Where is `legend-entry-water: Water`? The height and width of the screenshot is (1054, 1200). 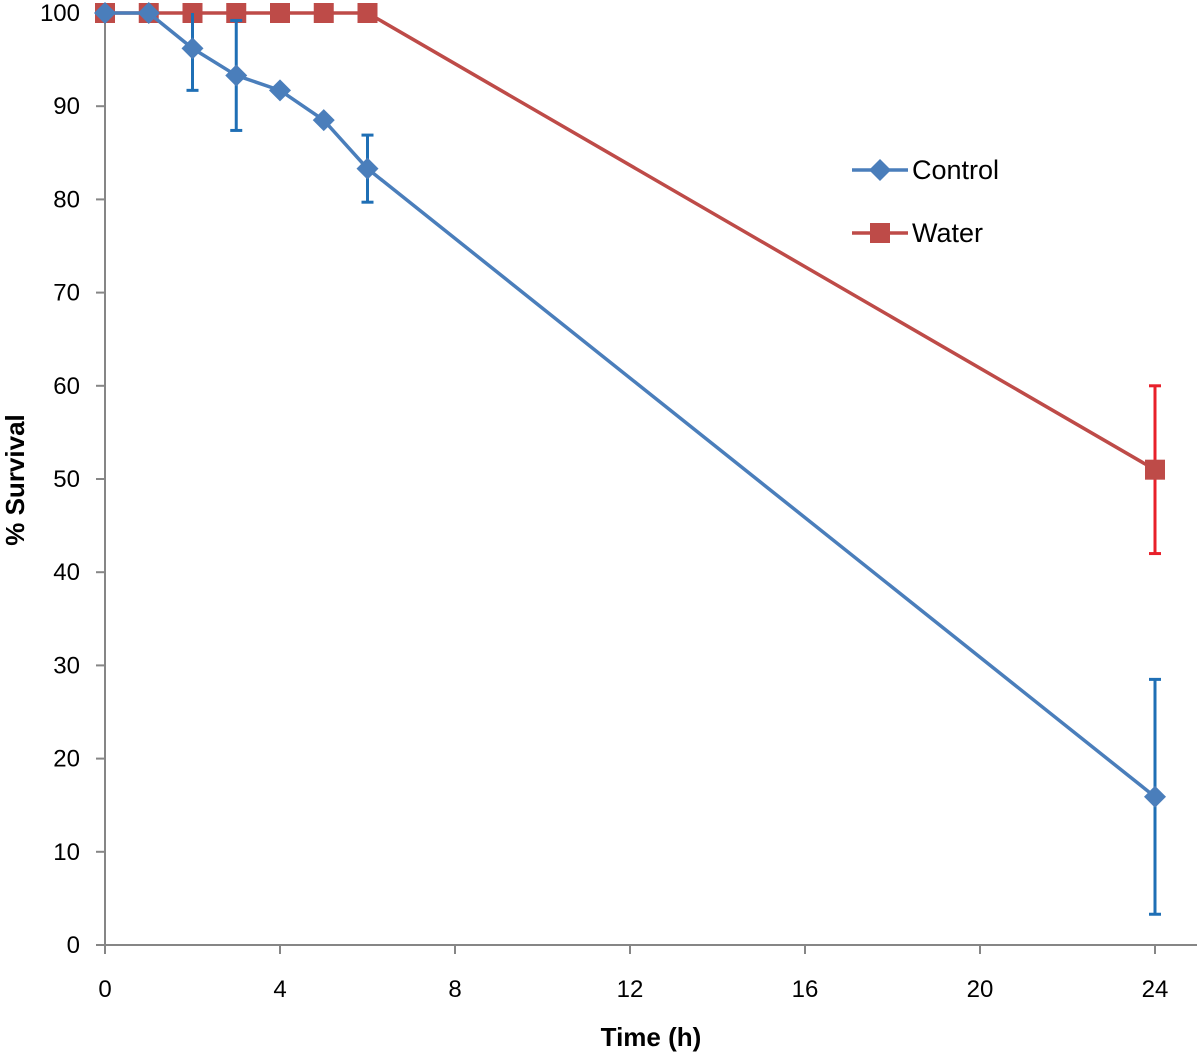
legend-entry-water: Water is located at coordinates (917, 233).